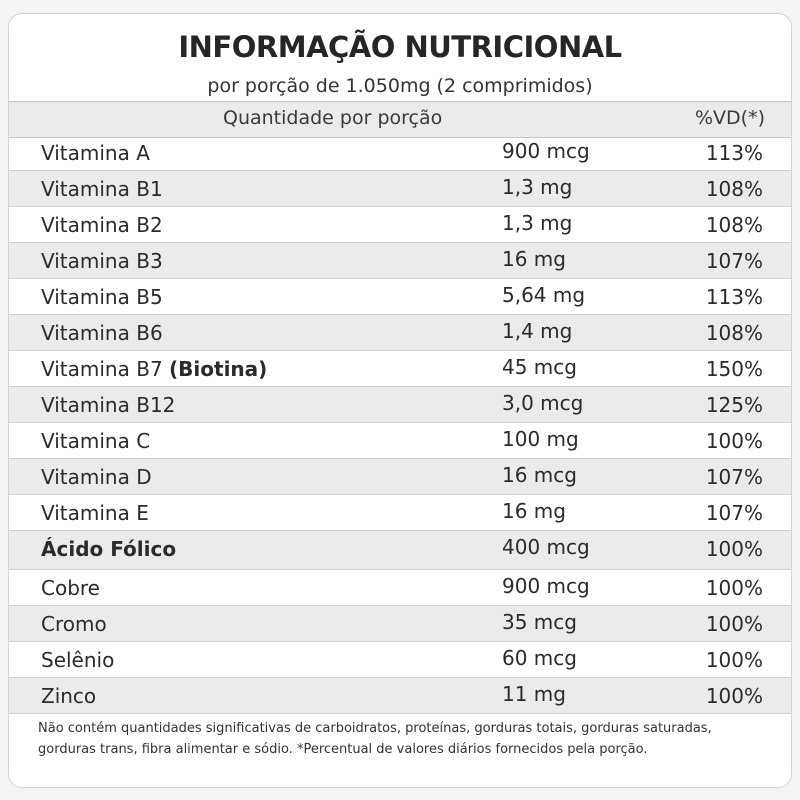  What do you see at coordinates (102, 333) in the screenshot?
I see `nutrient-name: Vitamina B6` at bounding box center [102, 333].